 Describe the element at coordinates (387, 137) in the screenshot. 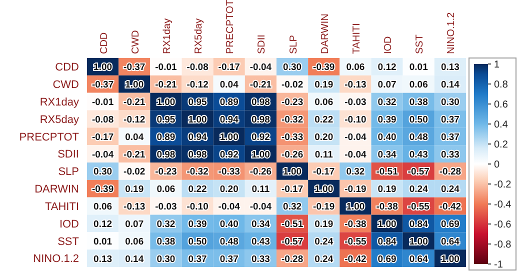

I see `data-label: 0.40` at that location.